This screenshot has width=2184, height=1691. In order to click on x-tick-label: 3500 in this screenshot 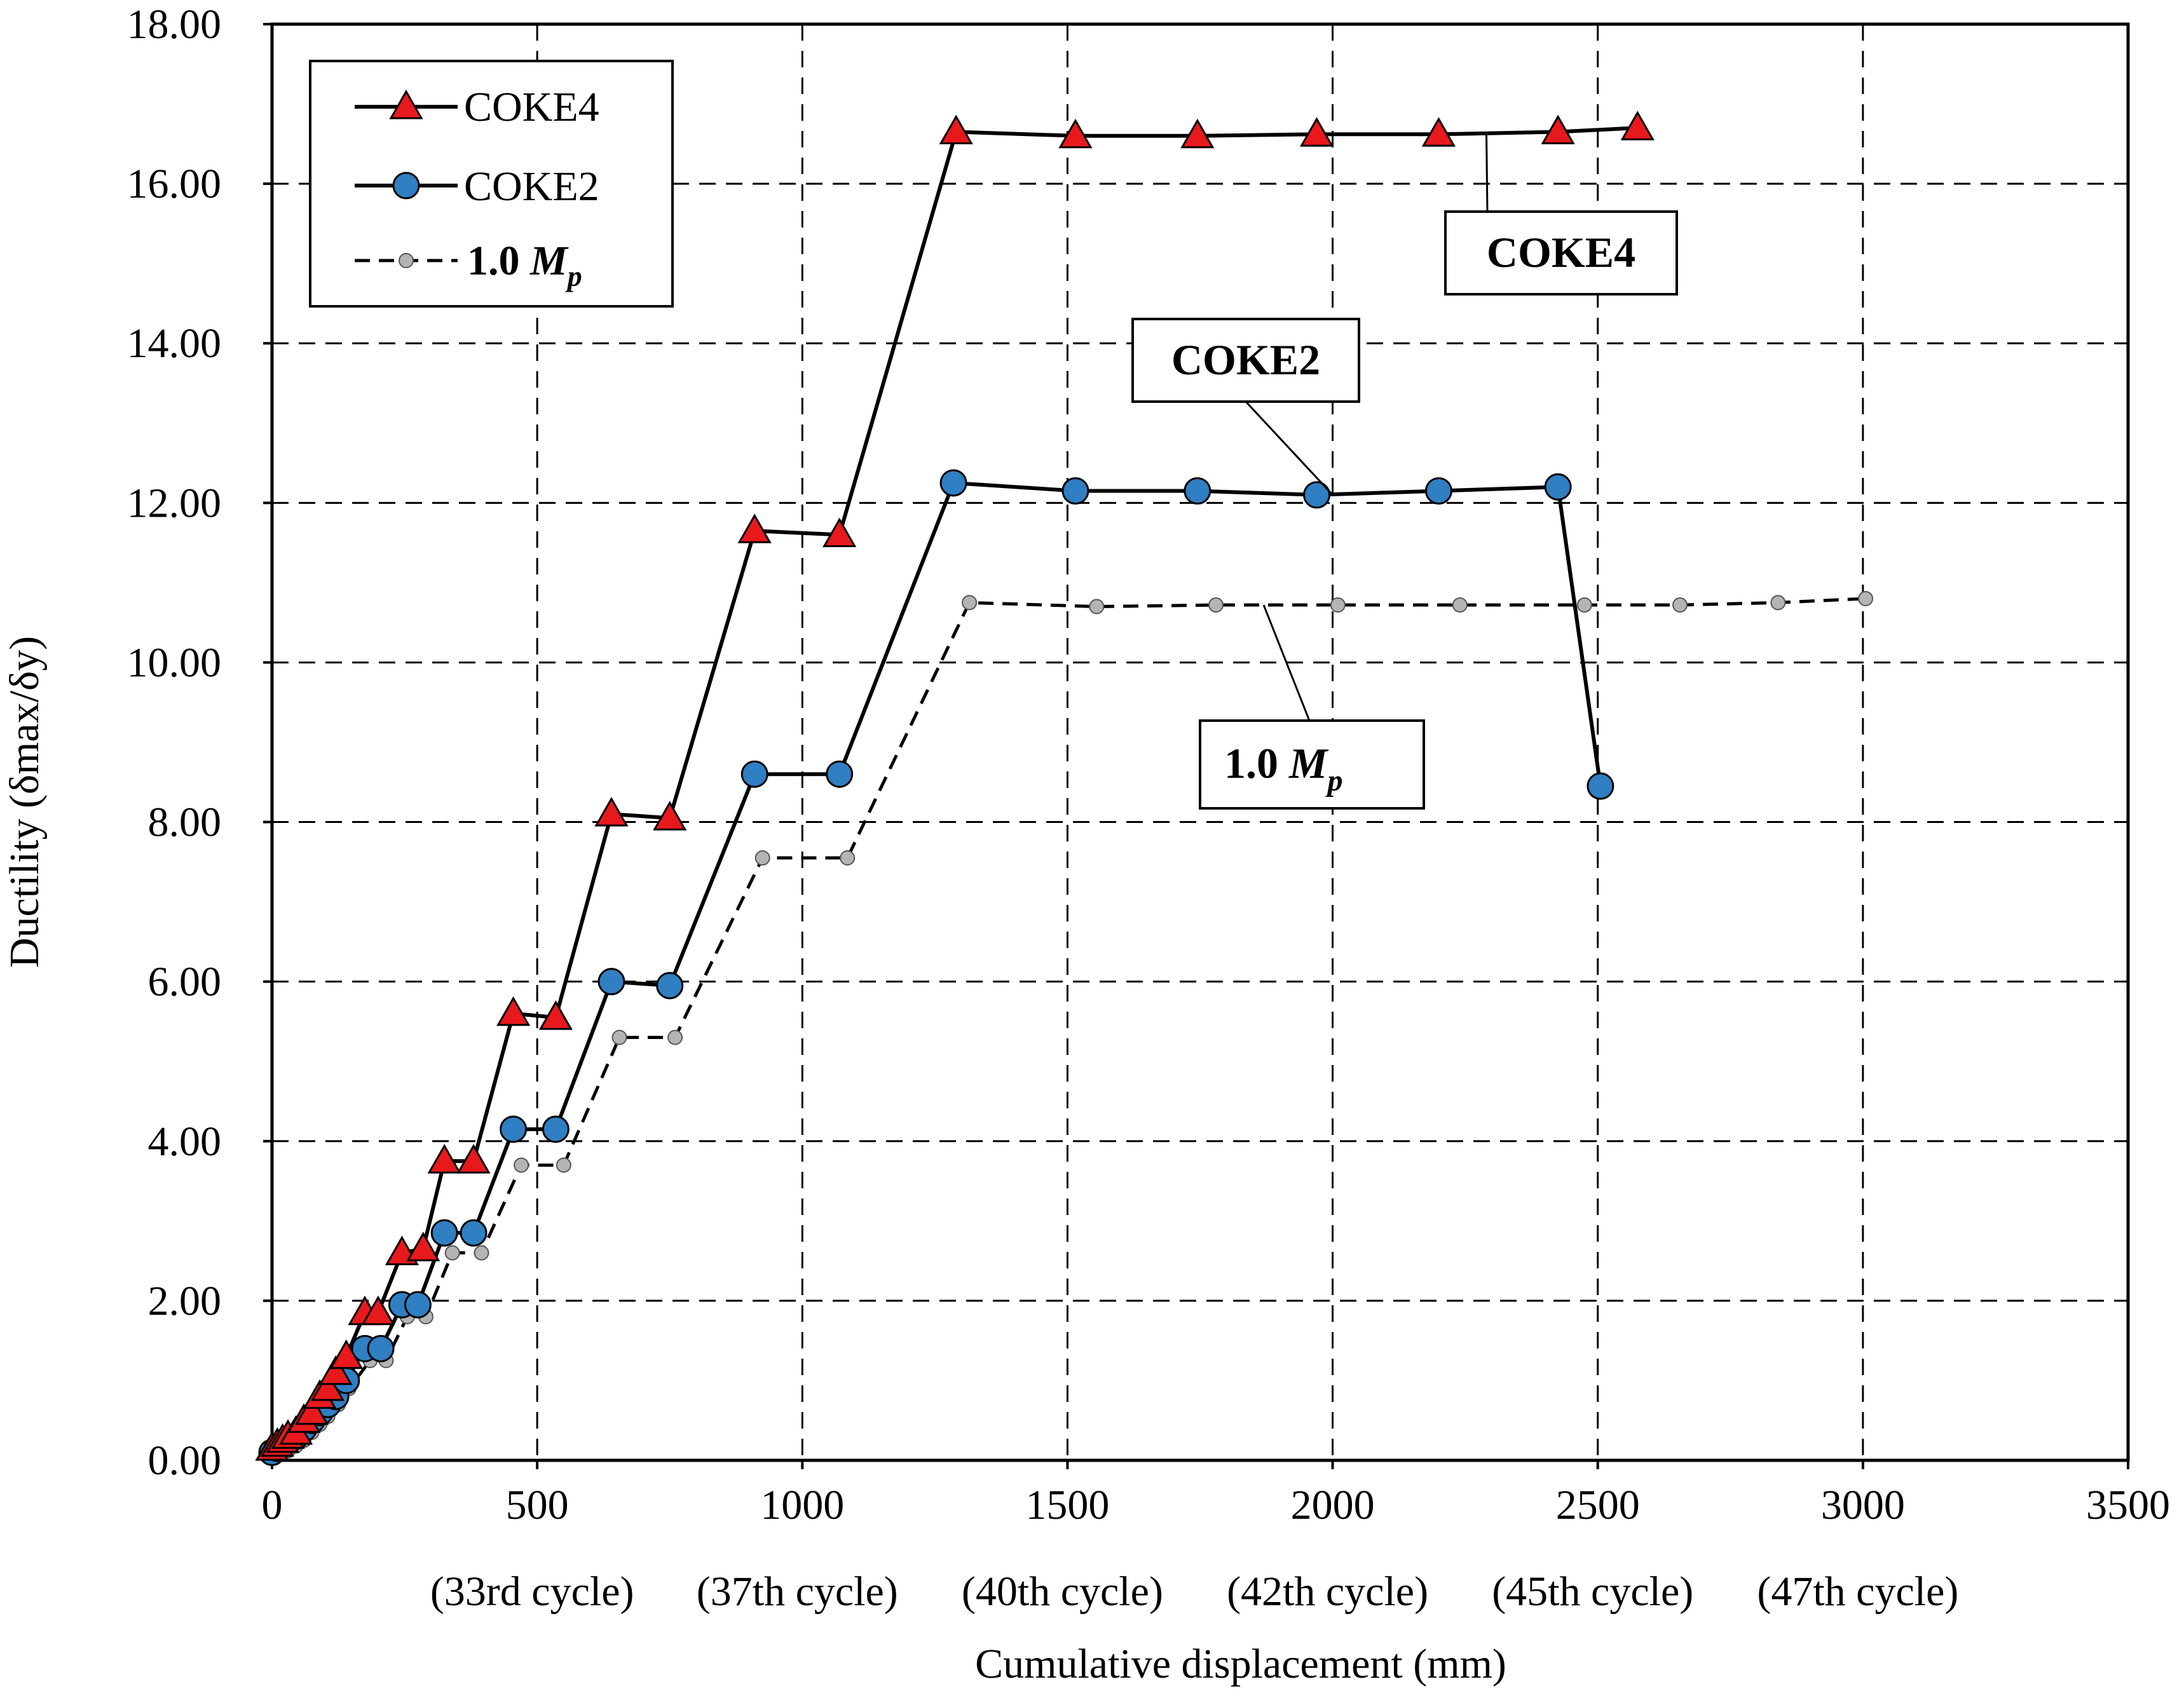, I will do `click(2128, 1505)`.